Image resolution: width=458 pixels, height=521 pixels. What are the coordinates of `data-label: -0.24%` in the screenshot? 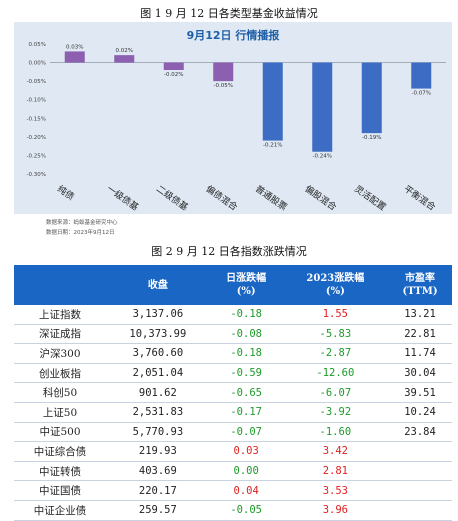 It's located at (322, 157).